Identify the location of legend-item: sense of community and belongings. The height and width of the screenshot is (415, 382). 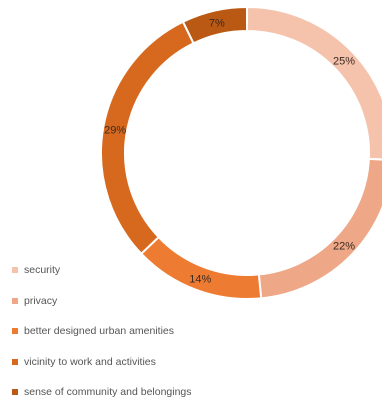
(102, 392).